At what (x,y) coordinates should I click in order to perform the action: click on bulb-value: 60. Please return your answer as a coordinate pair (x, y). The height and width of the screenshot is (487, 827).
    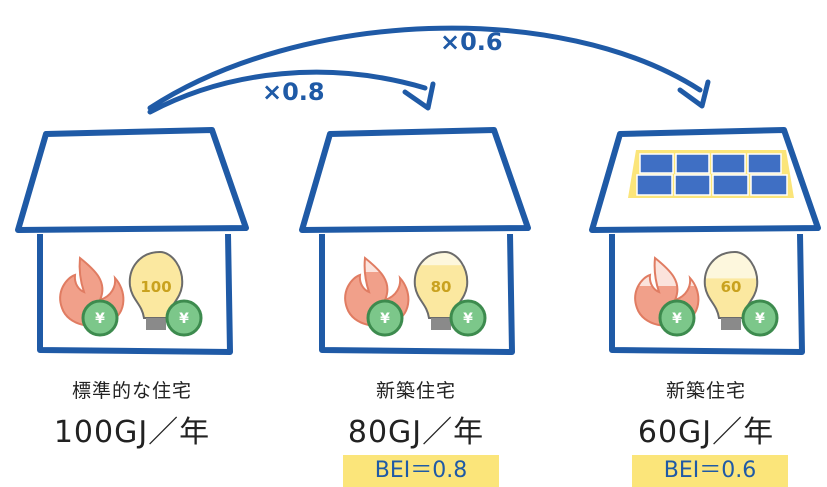
    Looking at the image, I should click on (731, 287).